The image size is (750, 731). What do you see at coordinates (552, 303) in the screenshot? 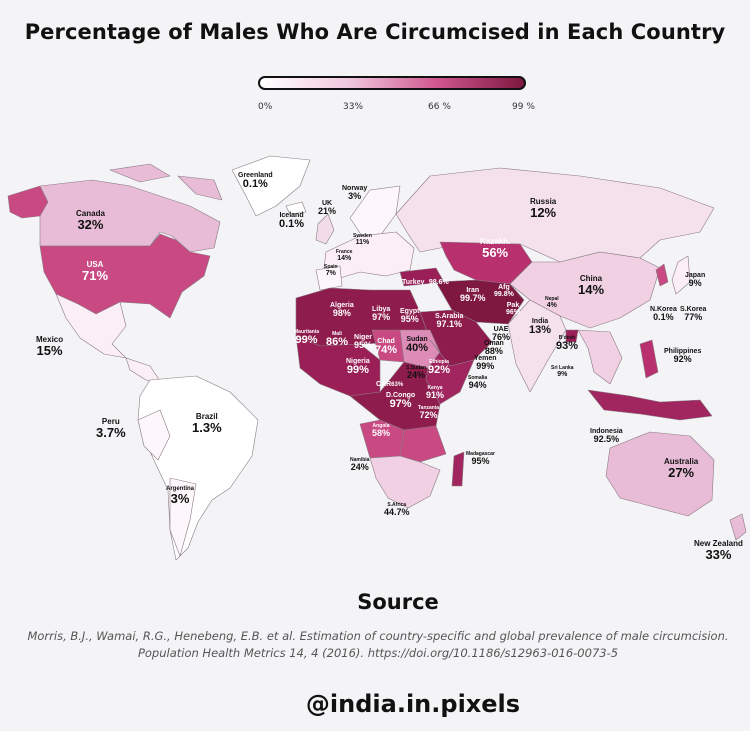
I see `label-nepal: Nepal 4%` at bounding box center [552, 303].